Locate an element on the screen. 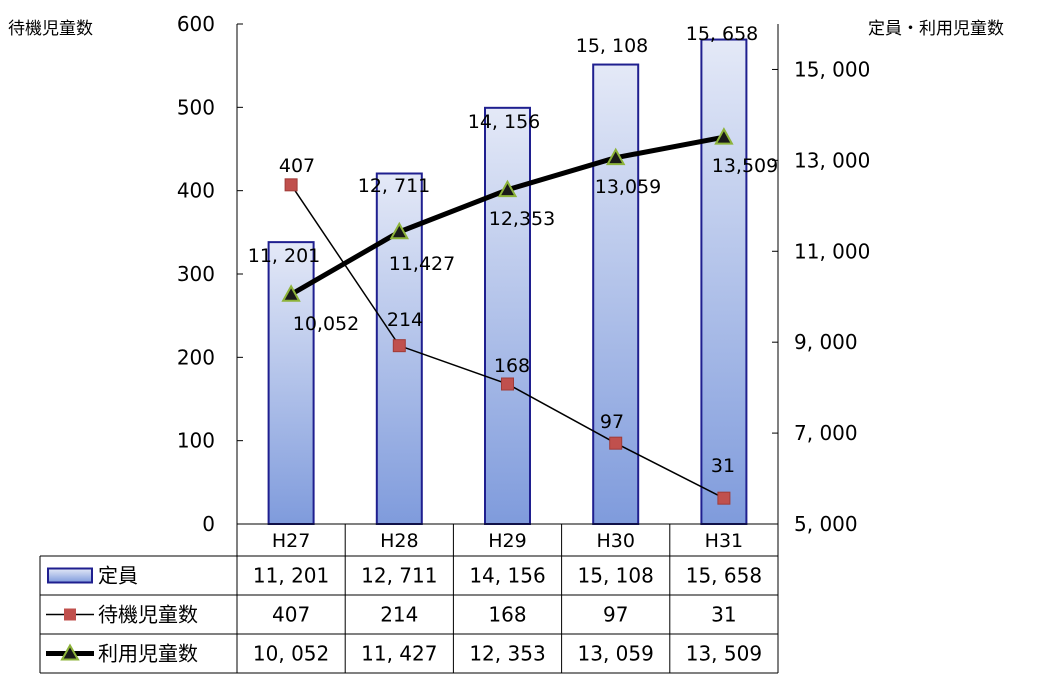 This screenshot has height=679, width=1047. left-axis-tick-label: 400 is located at coordinates (196, 191).